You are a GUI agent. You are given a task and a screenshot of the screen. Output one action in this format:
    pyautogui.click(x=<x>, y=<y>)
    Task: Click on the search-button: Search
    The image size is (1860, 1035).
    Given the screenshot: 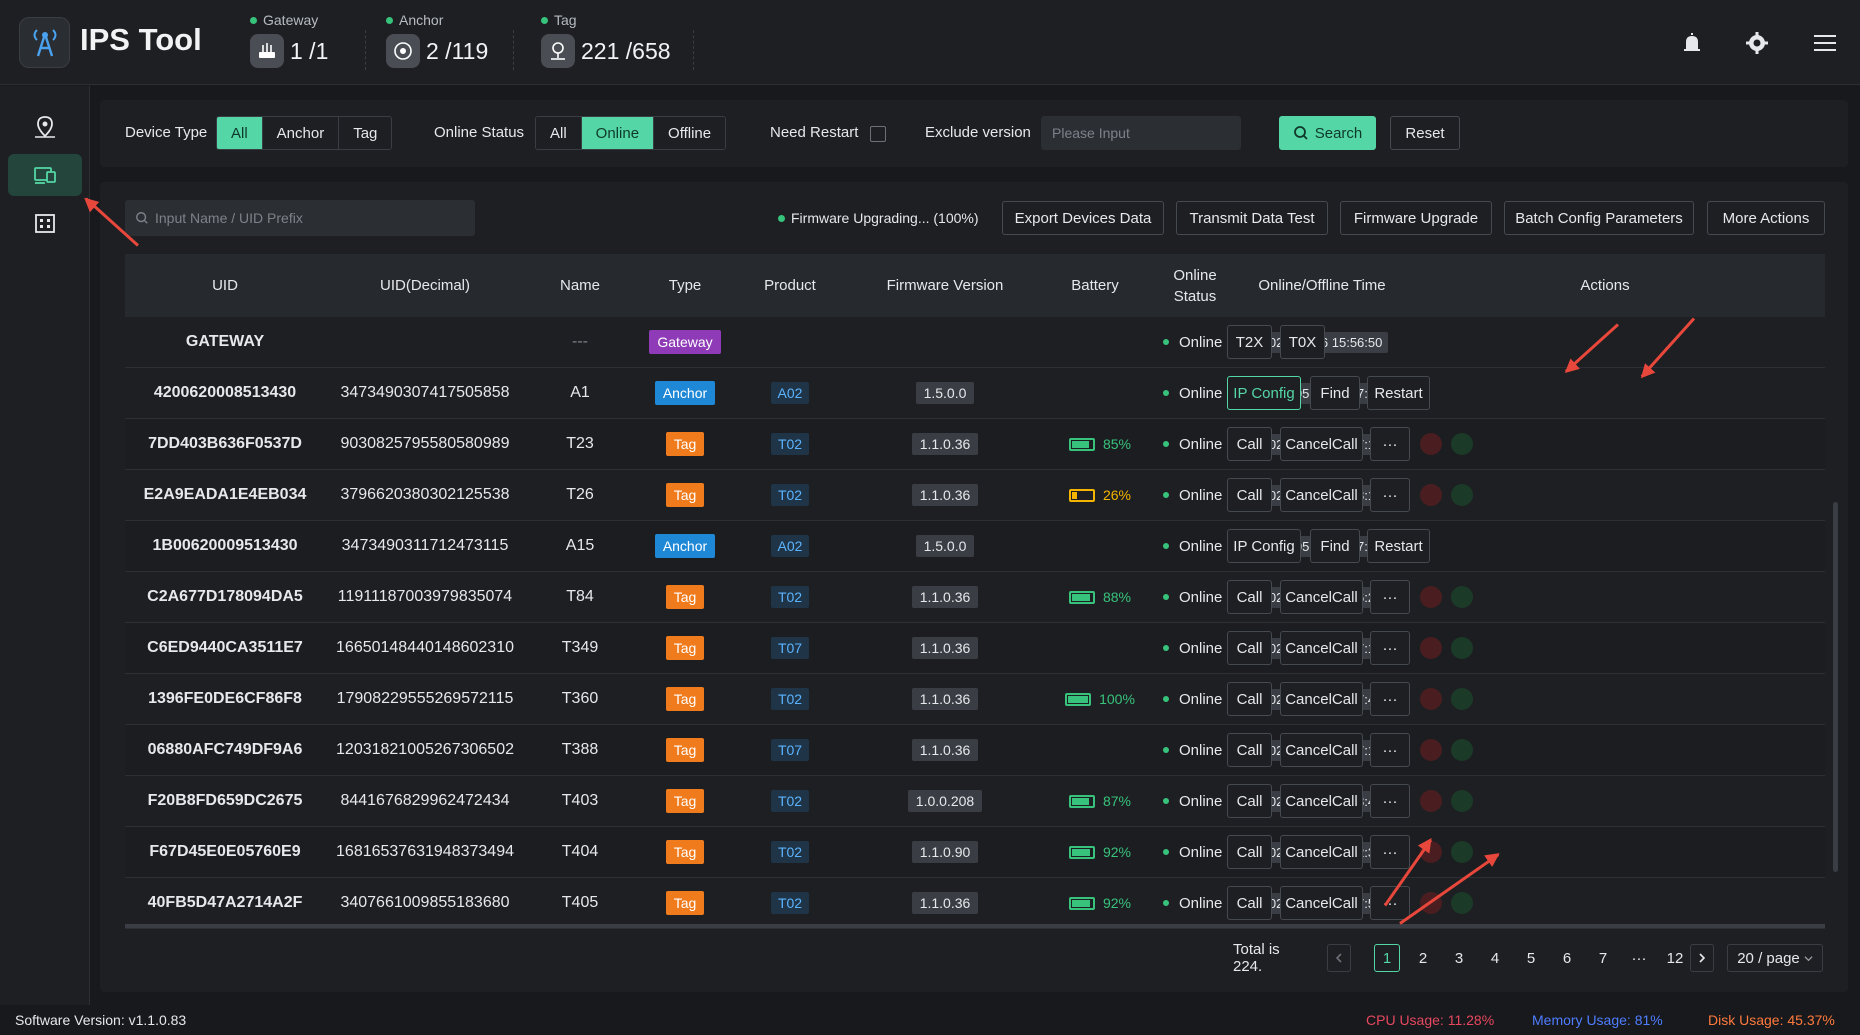 What is the action you would take?
    pyautogui.click(x=1327, y=133)
    